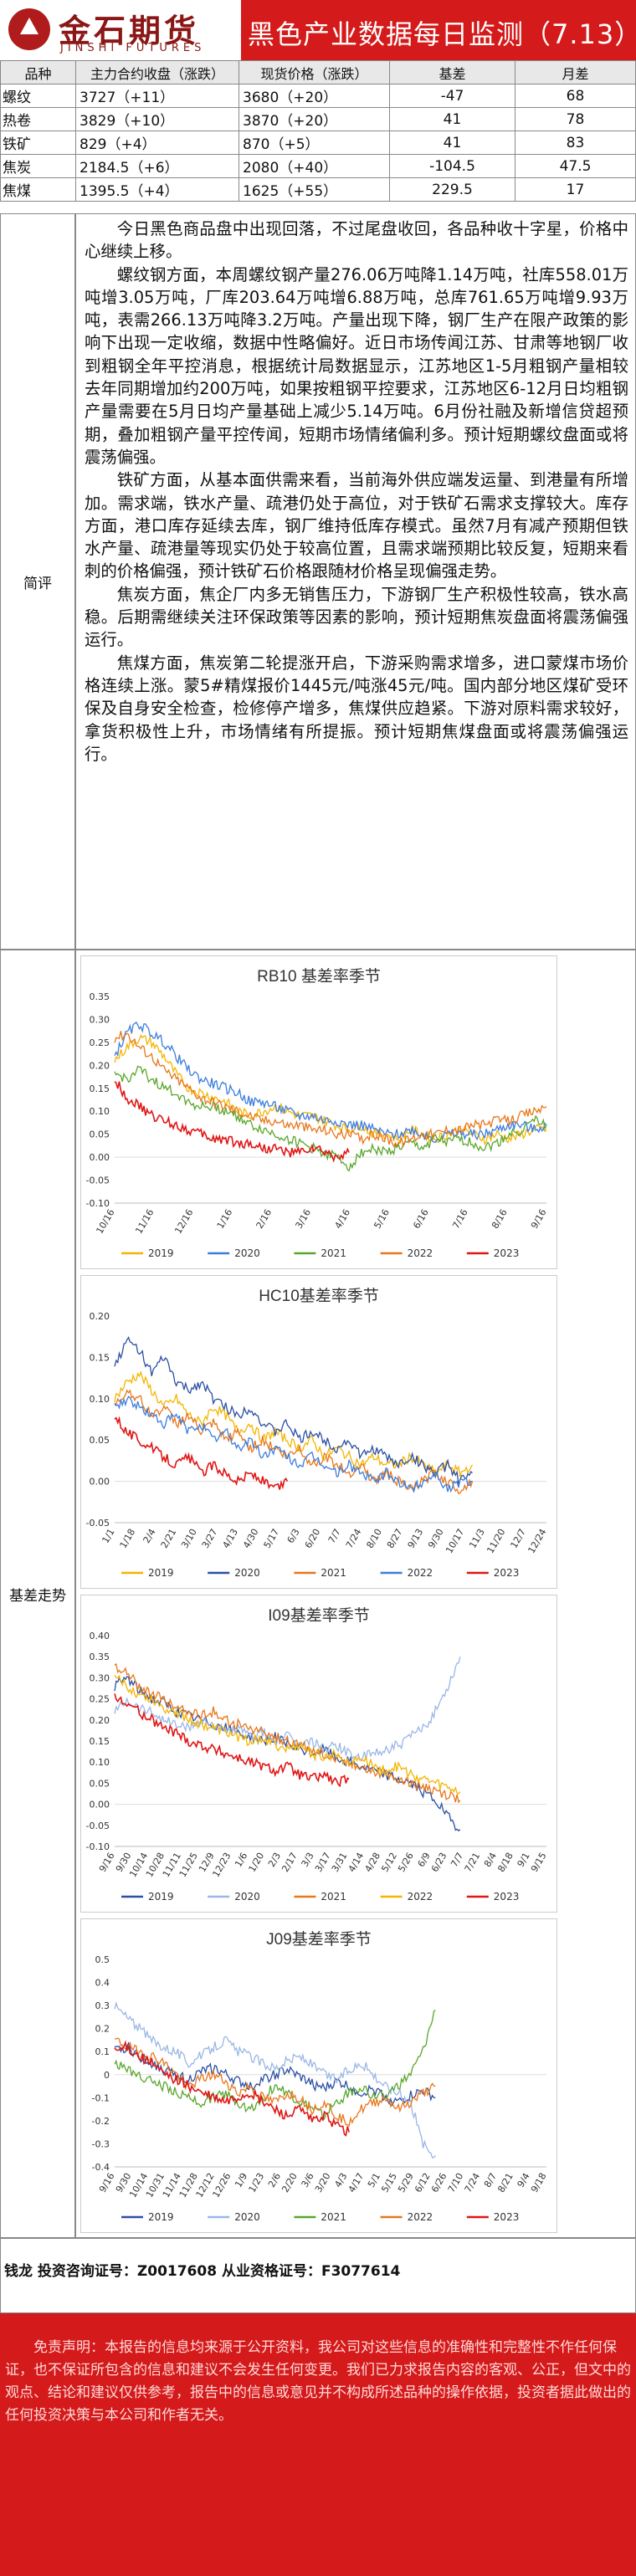 This screenshot has height=2576, width=636. I want to click on x-tick-label: 2/16, so click(264, 1219).